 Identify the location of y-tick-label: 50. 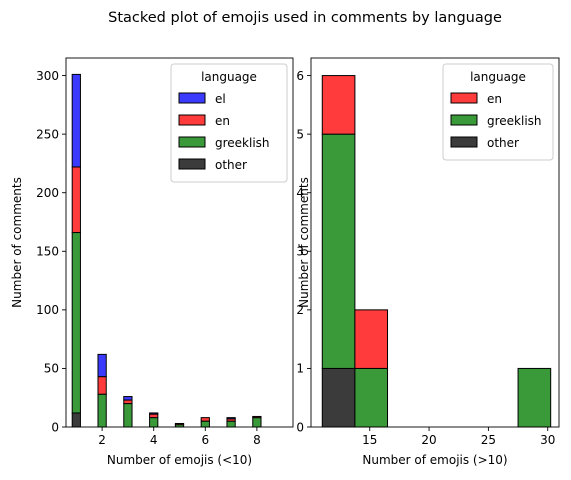
(51, 369).